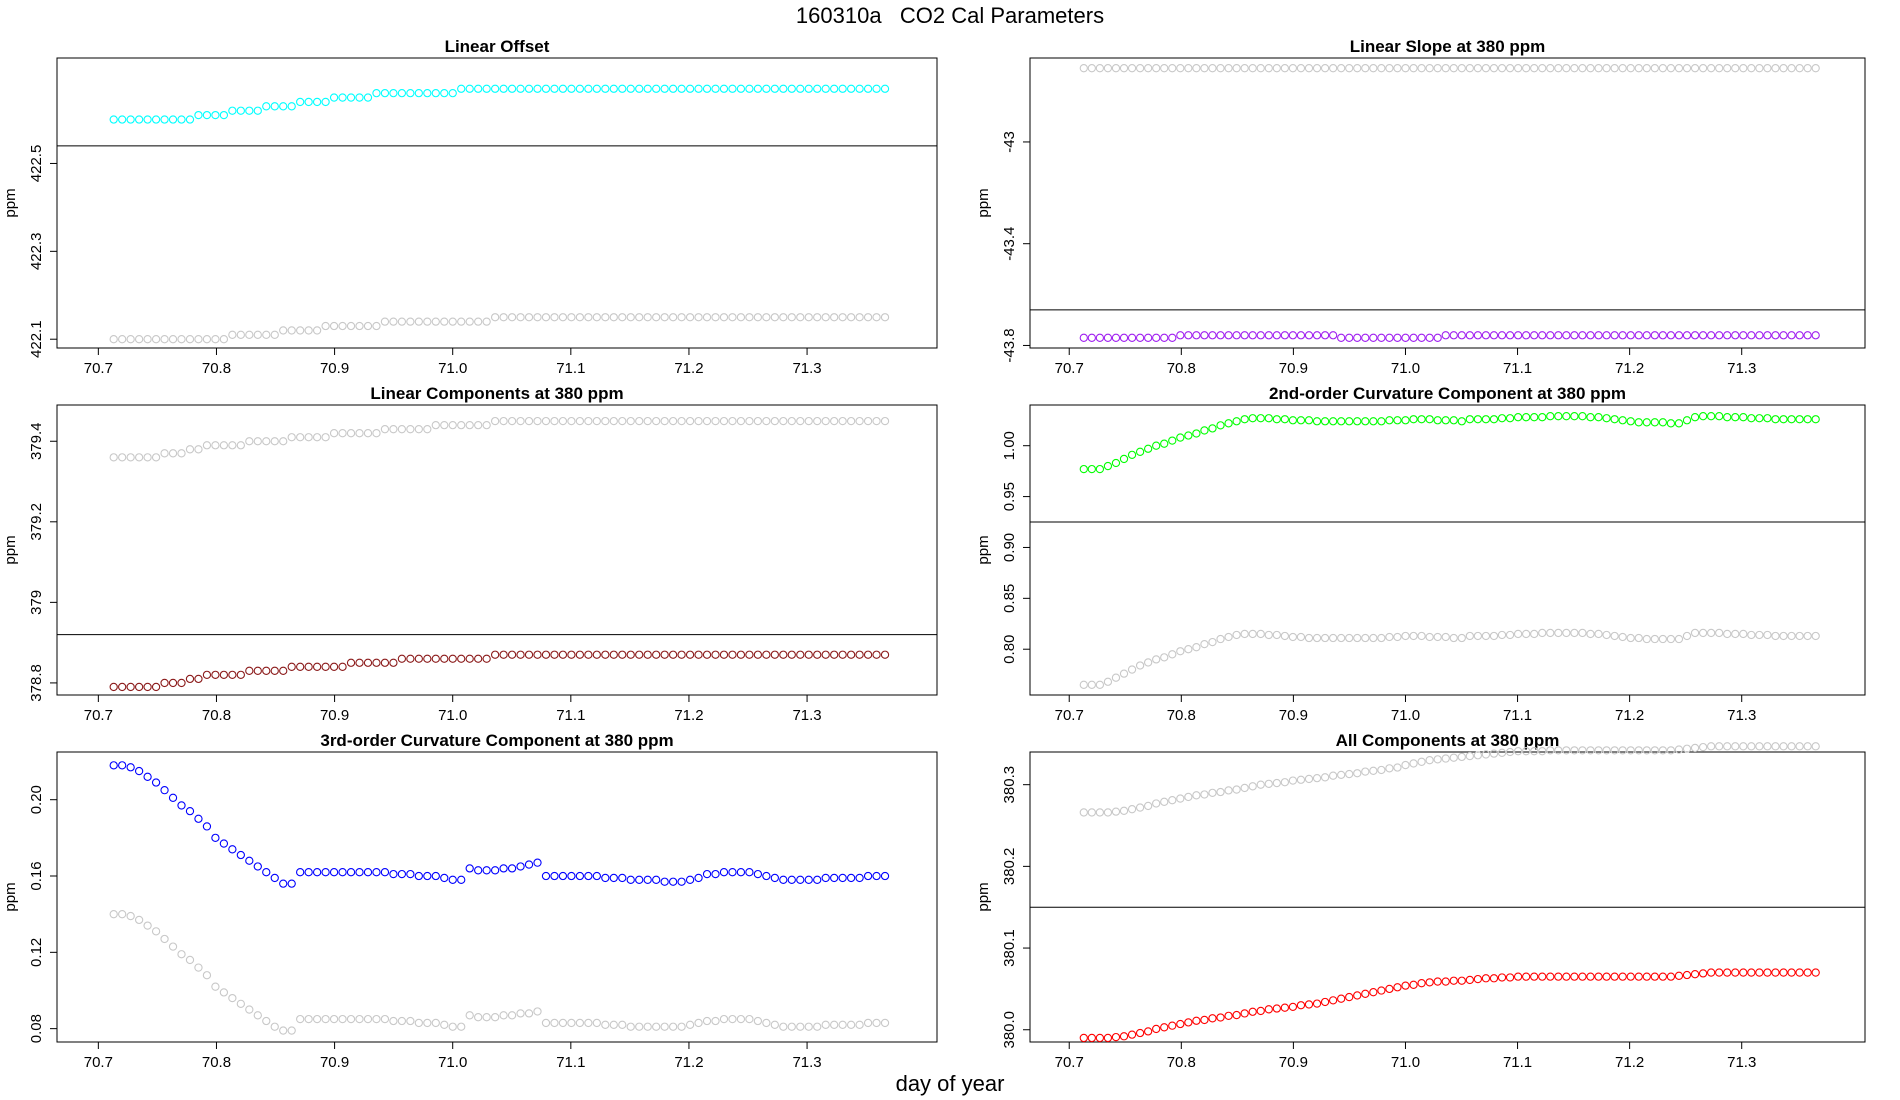 The width and height of the screenshot is (1900, 1100). What do you see at coordinates (1447, 550) in the screenshot?
I see `plot-frame` at bounding box center [1447, 550].